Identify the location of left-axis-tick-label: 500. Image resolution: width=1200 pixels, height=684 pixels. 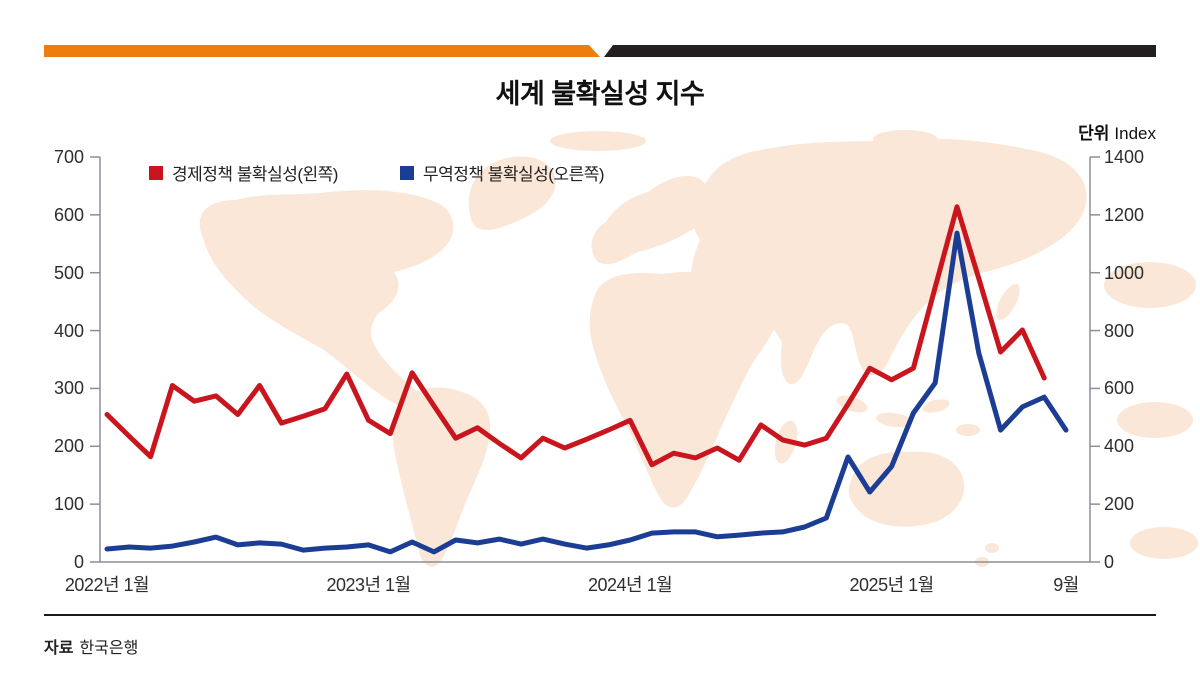
(68, 272).